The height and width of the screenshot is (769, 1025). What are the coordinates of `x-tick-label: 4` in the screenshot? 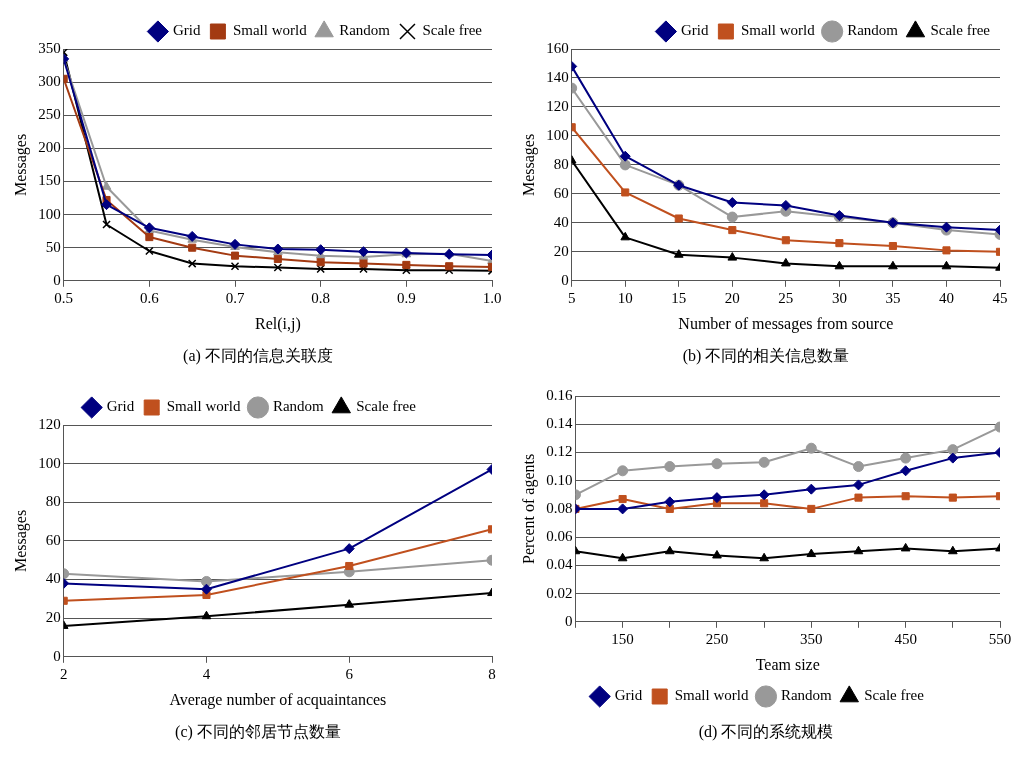 It's located at (206, 673).